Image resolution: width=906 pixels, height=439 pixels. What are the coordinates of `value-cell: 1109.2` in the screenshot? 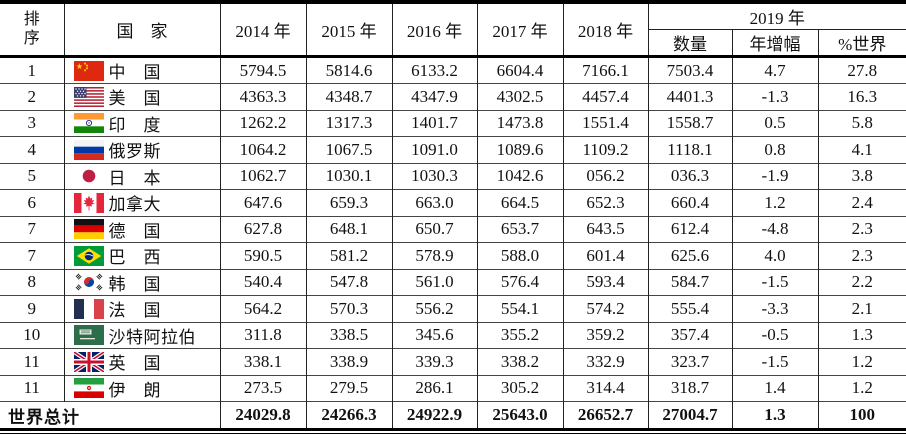 It's located at (605, 149).